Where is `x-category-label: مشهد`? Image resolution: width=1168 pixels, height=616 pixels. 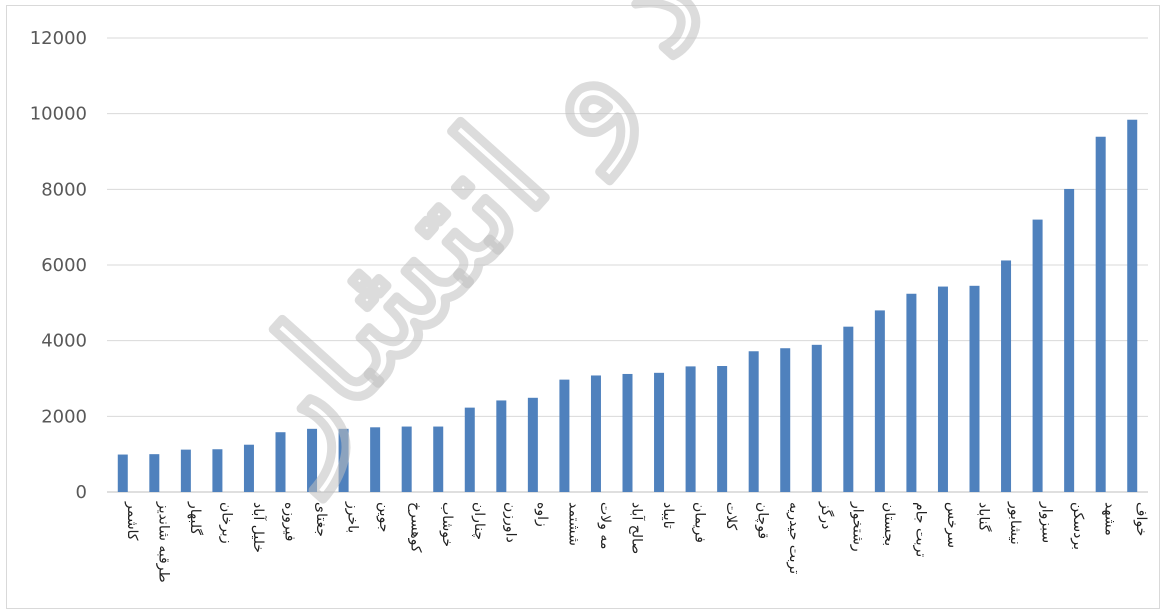
x-category-label: مشهد is located at coordinates (1110, 519).